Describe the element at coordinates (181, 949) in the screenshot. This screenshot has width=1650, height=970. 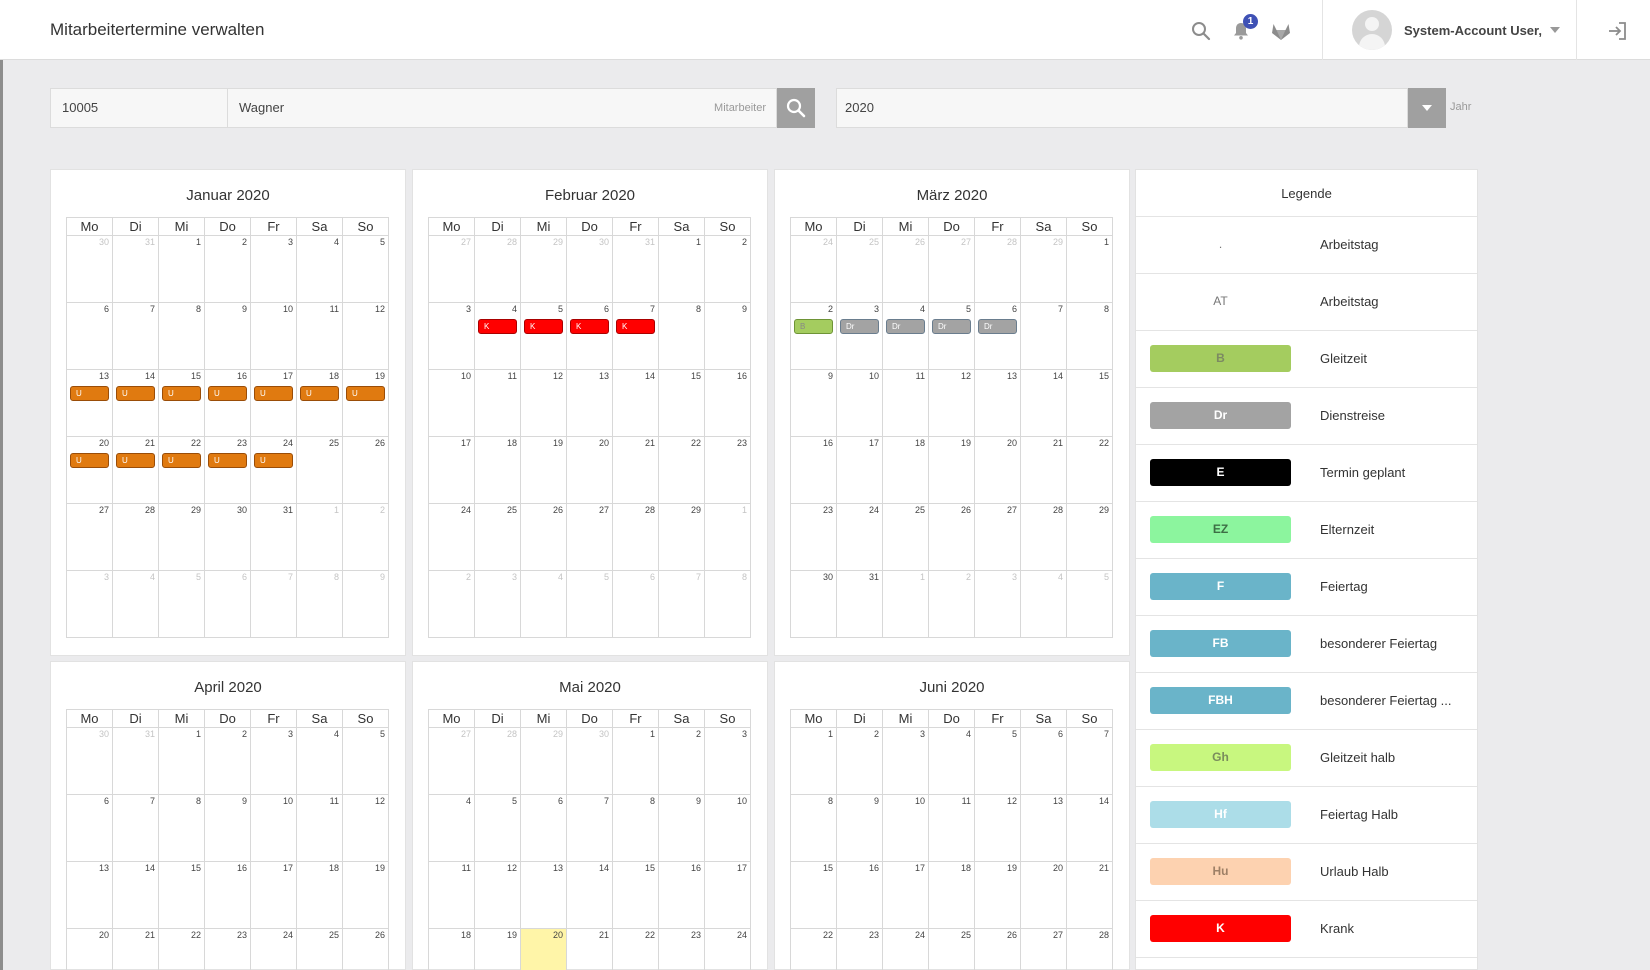
I see `day-cell: 22` at that location.